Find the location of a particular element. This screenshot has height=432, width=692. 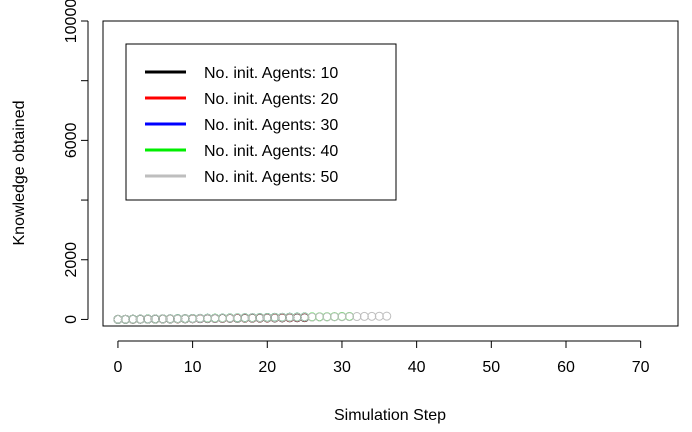

legend-box is located at coordinates (261, 122).